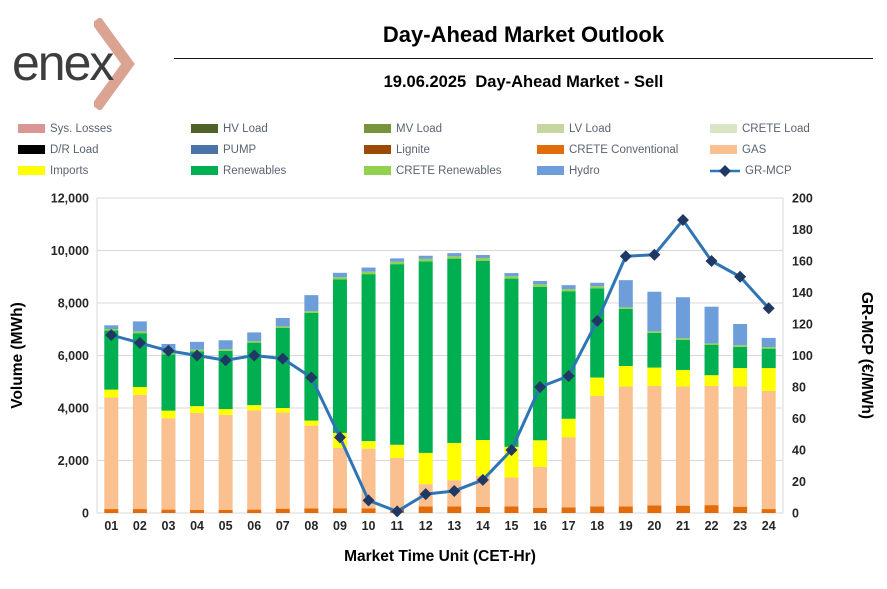 Image resolution: width=887 pixels, height=589 pixels. I want to click on legend-label: GAS, so click(754, 149).